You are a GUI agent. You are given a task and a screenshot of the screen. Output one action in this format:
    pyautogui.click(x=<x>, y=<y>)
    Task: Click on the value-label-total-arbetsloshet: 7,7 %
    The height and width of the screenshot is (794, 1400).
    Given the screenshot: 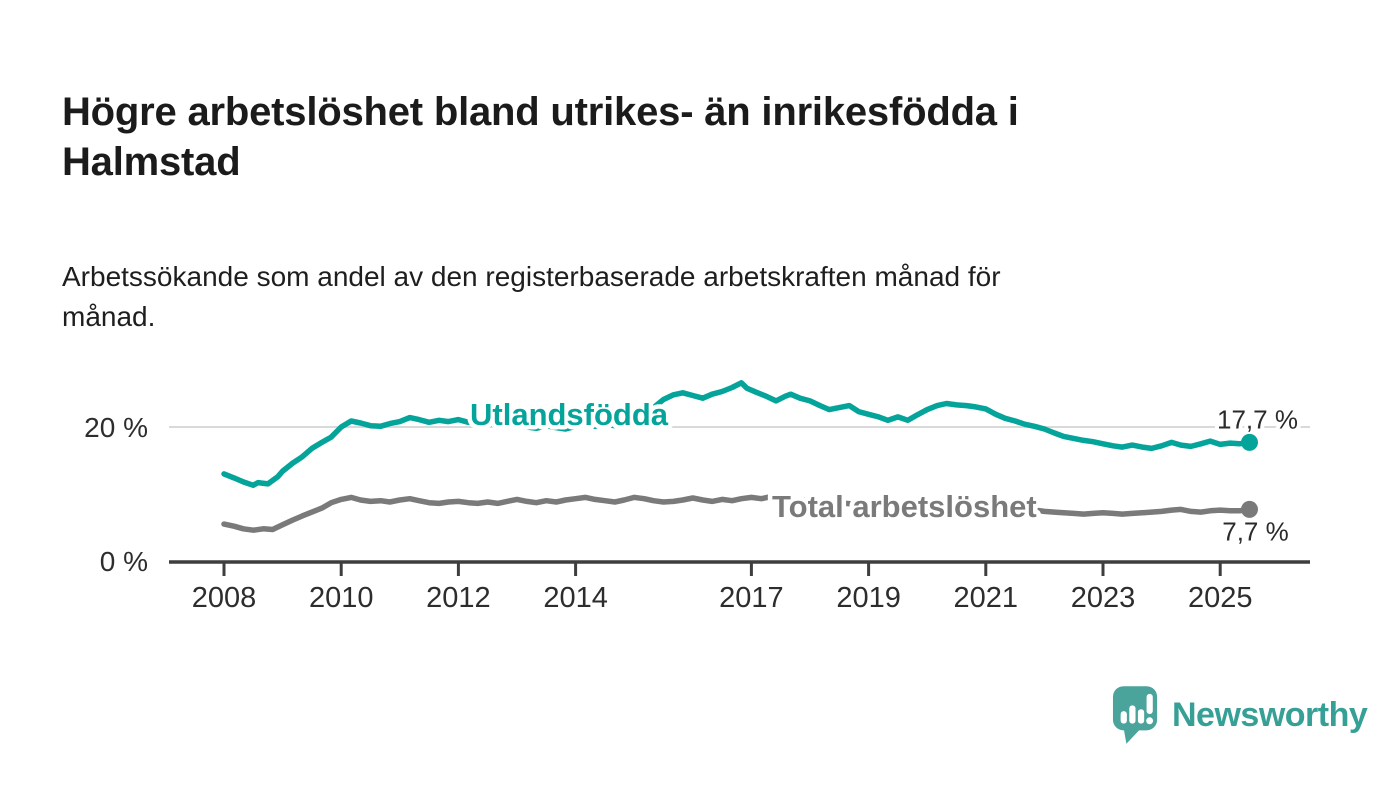 What is the action you would take?
    pyautogui.click(x=1255, y=531)
    